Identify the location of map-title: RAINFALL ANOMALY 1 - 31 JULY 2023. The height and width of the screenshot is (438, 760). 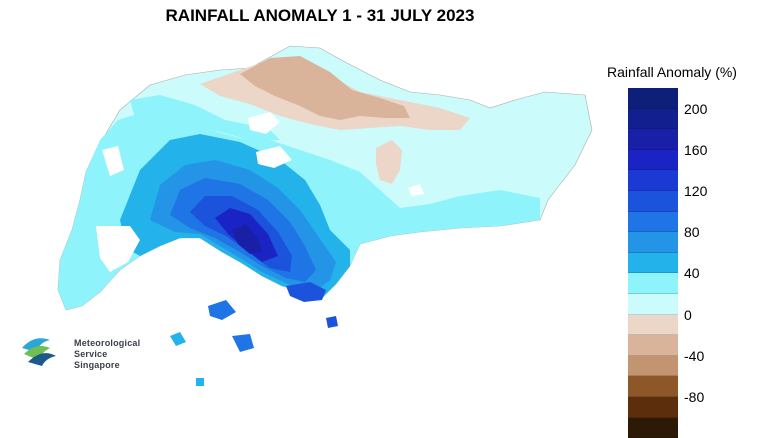
(320, 15).